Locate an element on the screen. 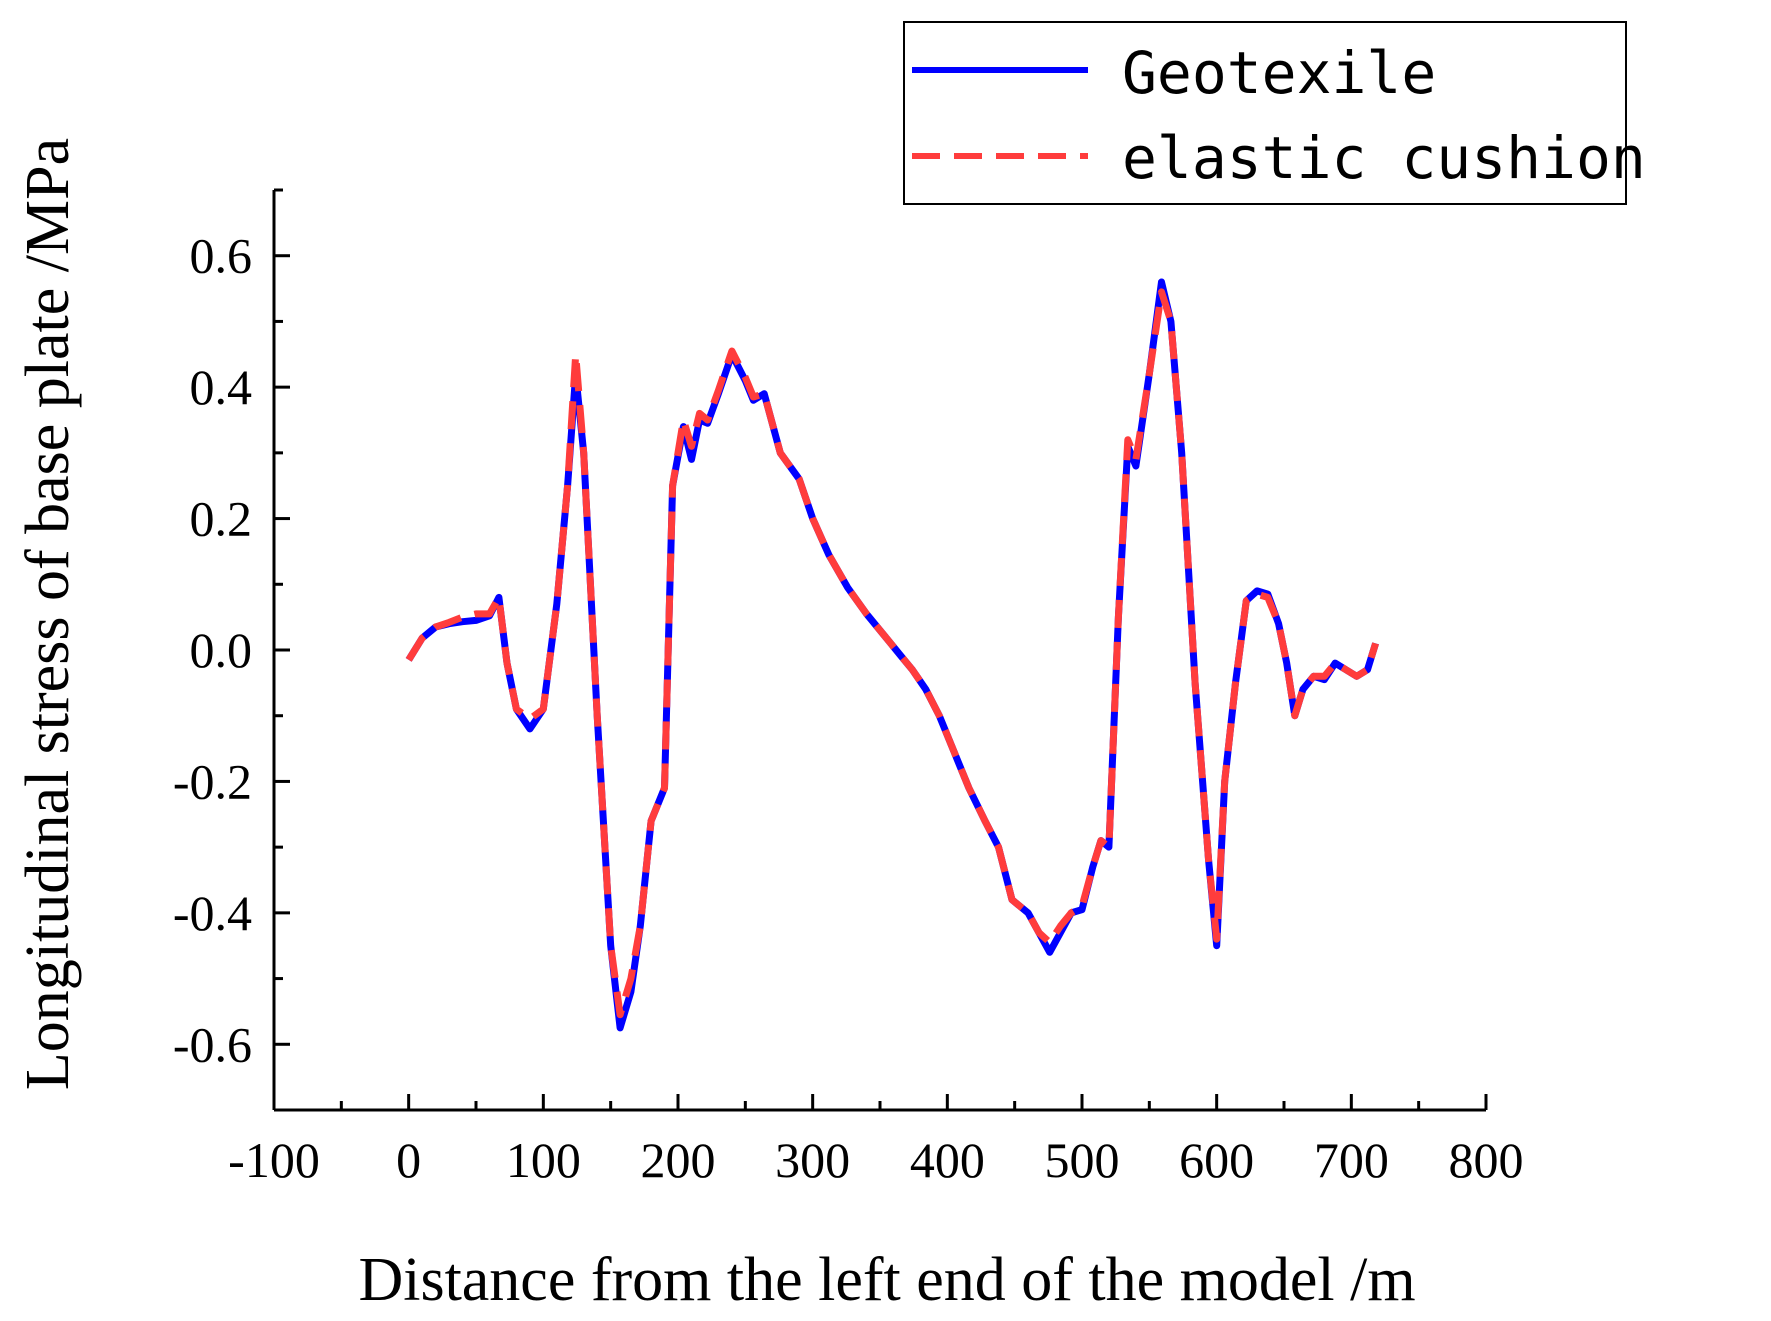 Image resolution: width=1771 pixels, height=1321 pixels. x-tick-label: 100 is located at coordinates (543, 1160).